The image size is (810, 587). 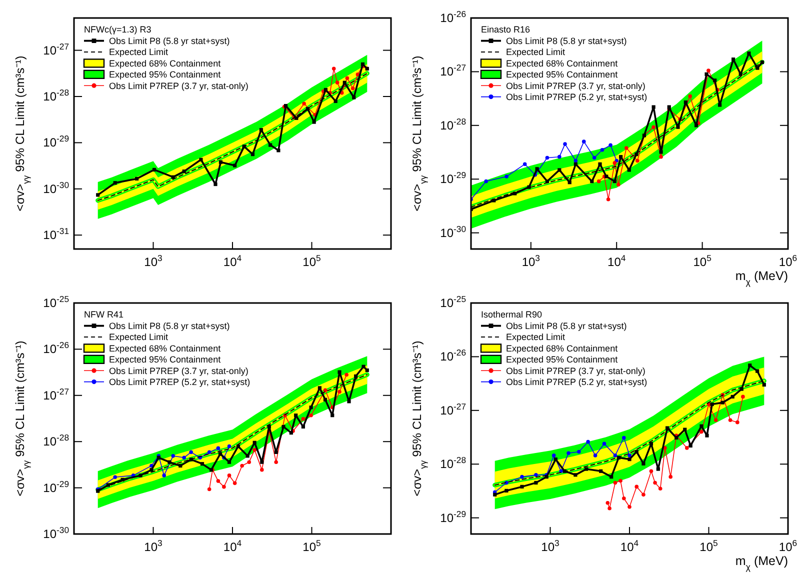 What do you see at coordinates (505, 29) in the screenshot?
I see `legend-title: Einasto R16` at bounding box center [505, 29].